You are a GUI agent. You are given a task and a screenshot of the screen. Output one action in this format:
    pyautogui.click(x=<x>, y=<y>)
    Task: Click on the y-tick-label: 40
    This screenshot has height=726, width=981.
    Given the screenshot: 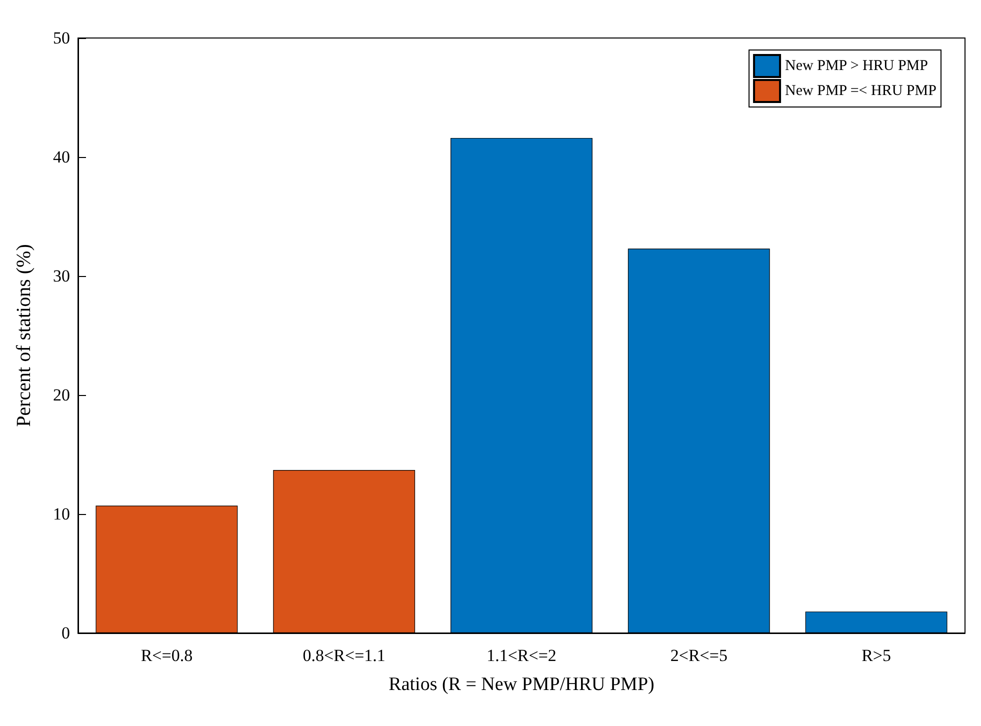 What is the action you would take?
    pyautogui.click(x=61, y=157)
    